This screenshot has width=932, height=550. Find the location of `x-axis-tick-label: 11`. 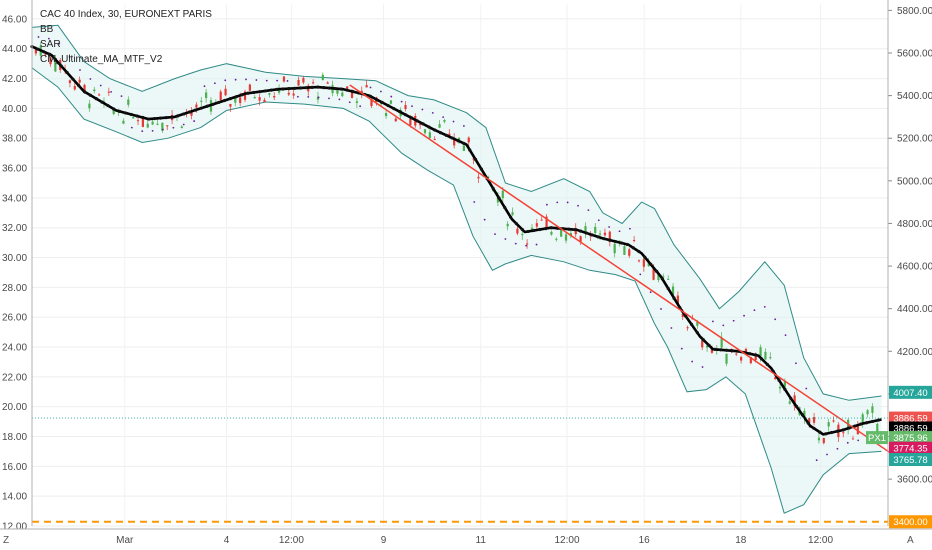

x-axis-tick-label: 11 is located at coordinates (481, 540).